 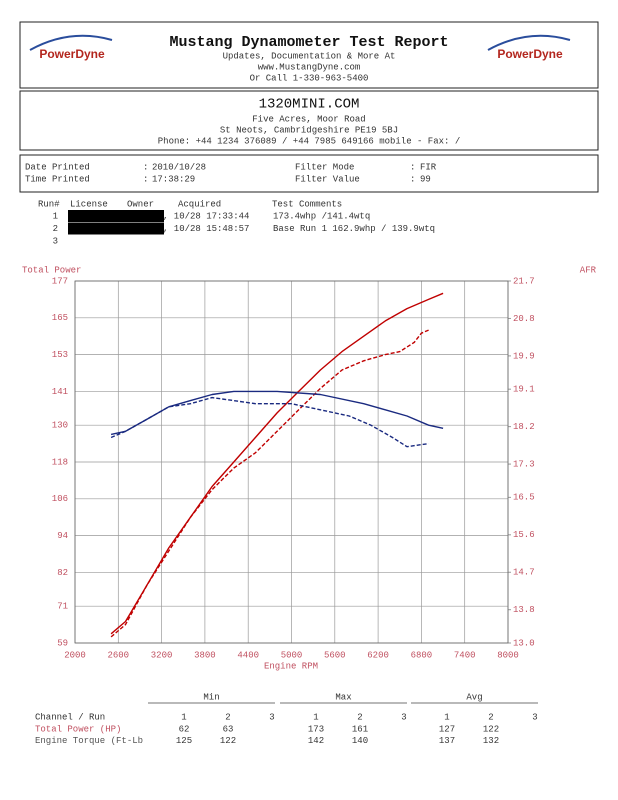 What do you see at coordinates (309, 130) in the screenshot?
I see `shop-line: St Neots, Cambridgeshire PE19 5BJ` at bounding box center [309, 130].